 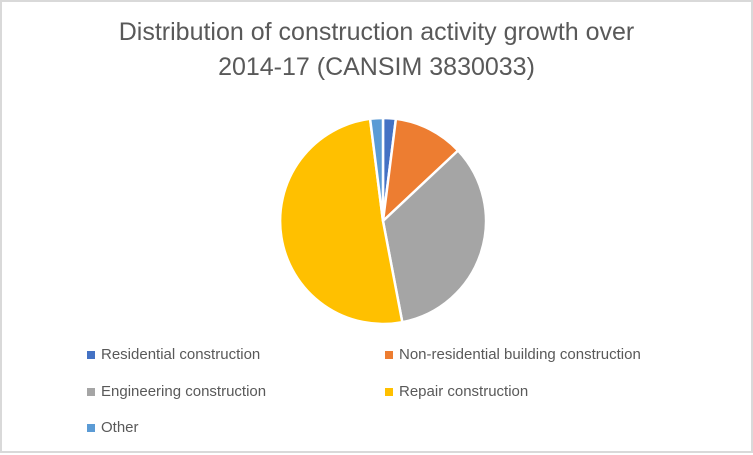 What do you see at coordinates (341, 221) in the screenshot?
I see `pie-slice-repair-construction` at bounding box center [341, 221].